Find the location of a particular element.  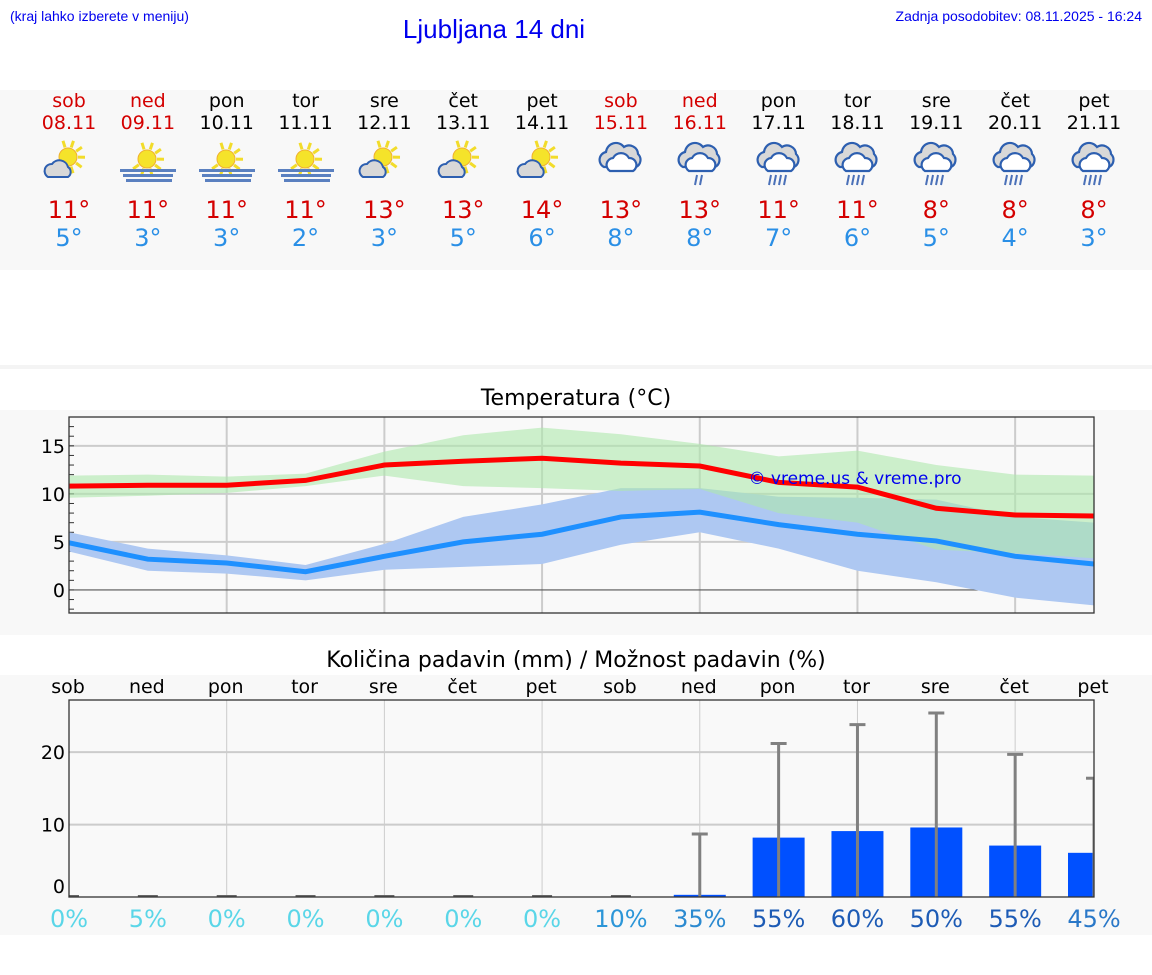

day-date: 14.11 is located at coordinates (542, 123).